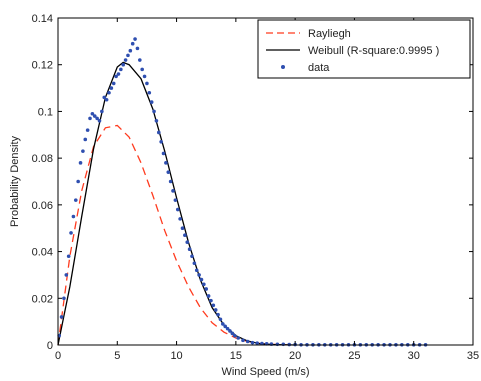 This screenshot has width=481, height=381. Describe the element at coordinates (473, 356) in the screenshot. I see `x-tick-label: 35` at that location.